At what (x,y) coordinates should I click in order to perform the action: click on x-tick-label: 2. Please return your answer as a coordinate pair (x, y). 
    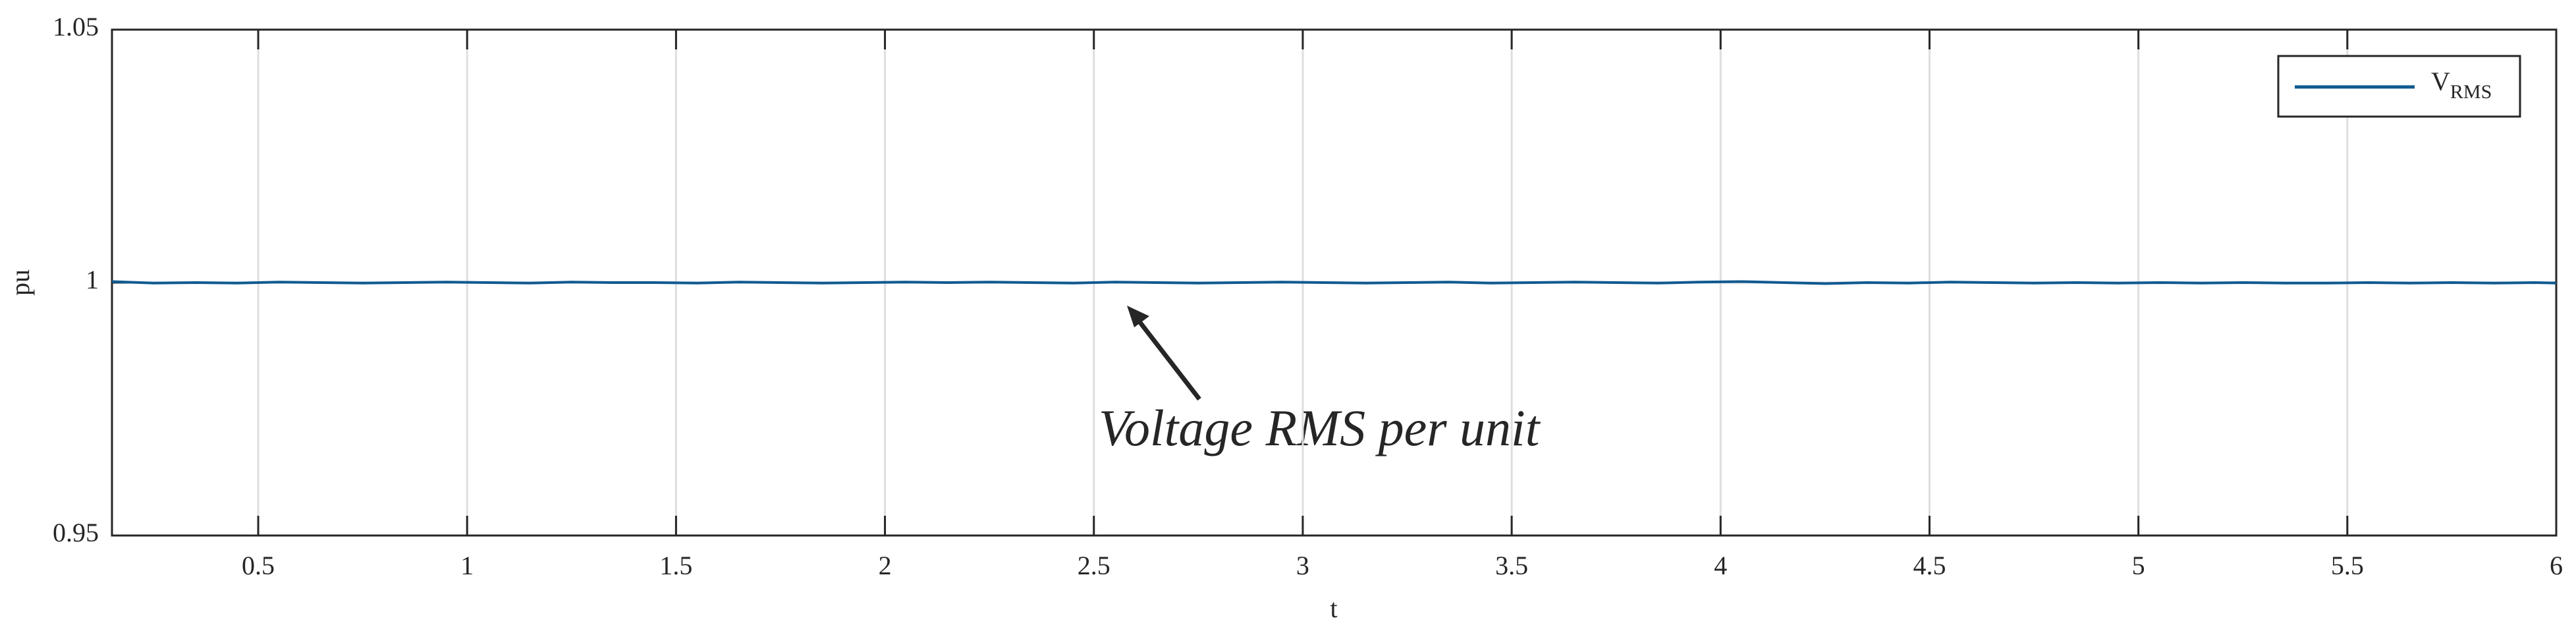
    Looking at the image, I should click on (885, 565).